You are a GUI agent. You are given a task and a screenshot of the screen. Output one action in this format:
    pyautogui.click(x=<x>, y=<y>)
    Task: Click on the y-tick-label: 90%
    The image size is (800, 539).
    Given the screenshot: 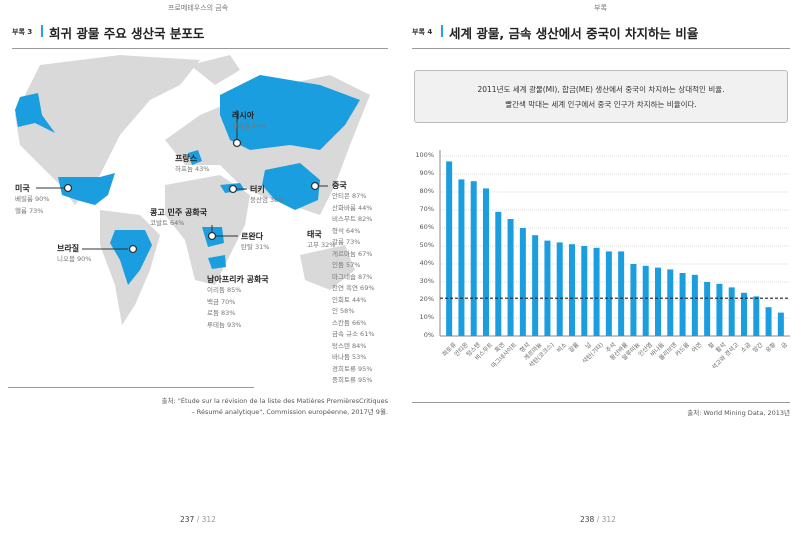 What is the action you would take?
    pyautogui.click(x=426, y=173)
    